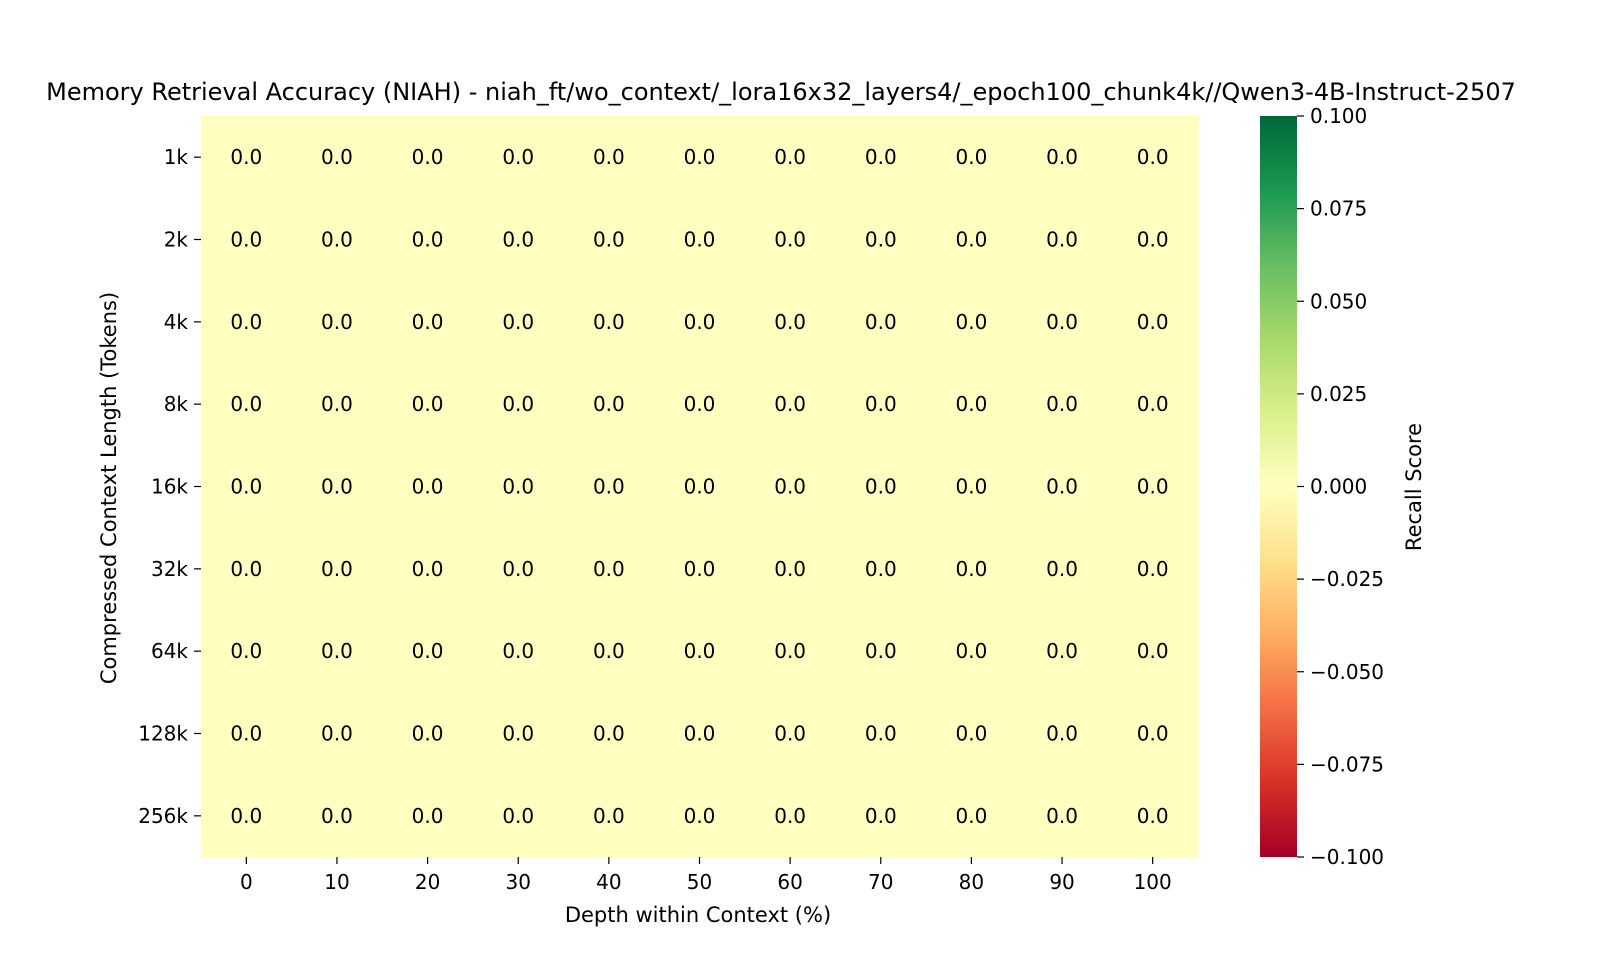 This screenshot has height=960, width=1600. What do you see at coordinates (163, 734) in the screenshot?
I see `y-tick-label: 128k` at bounding box center [163, 734].